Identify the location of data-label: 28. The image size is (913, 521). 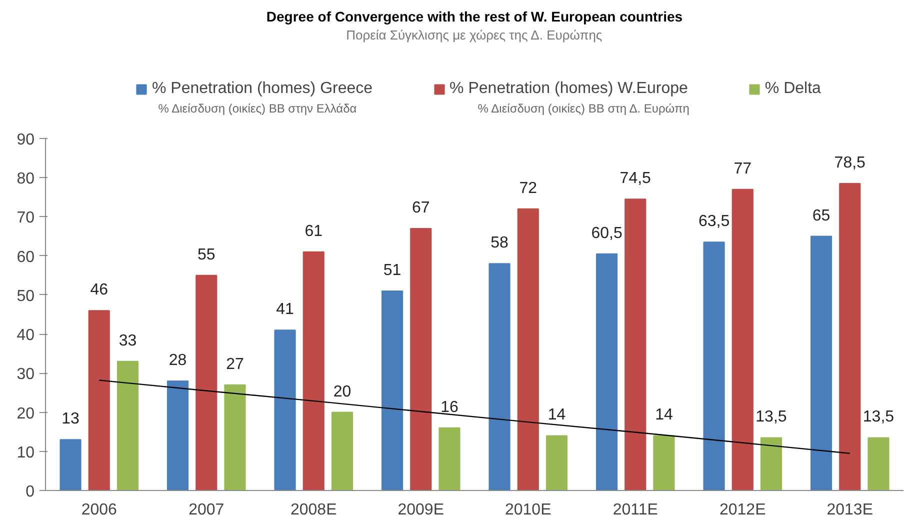
(177, 360).